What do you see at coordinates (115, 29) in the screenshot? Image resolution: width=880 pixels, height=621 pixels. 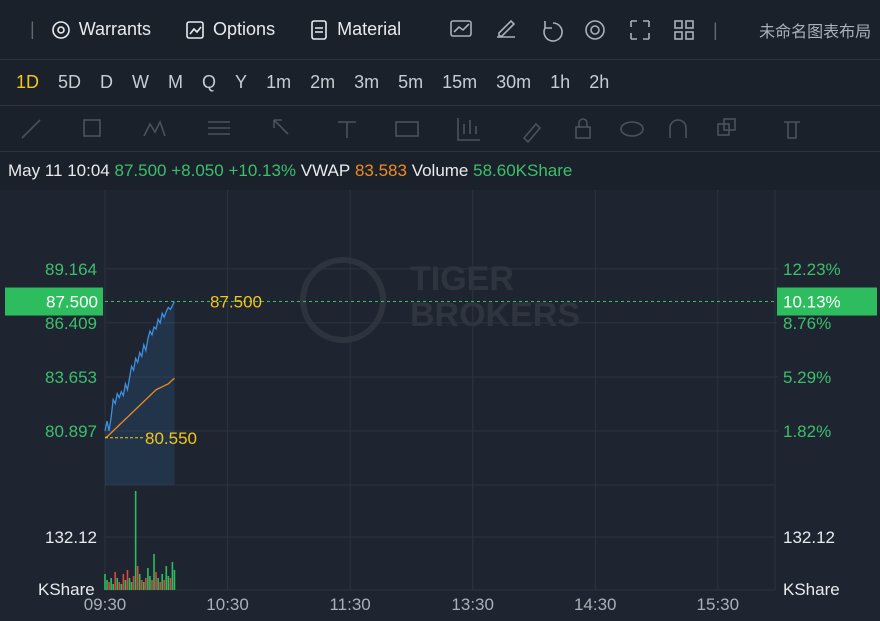 I see `toolbar-label: Warrants` at bounding box center [115, 29].